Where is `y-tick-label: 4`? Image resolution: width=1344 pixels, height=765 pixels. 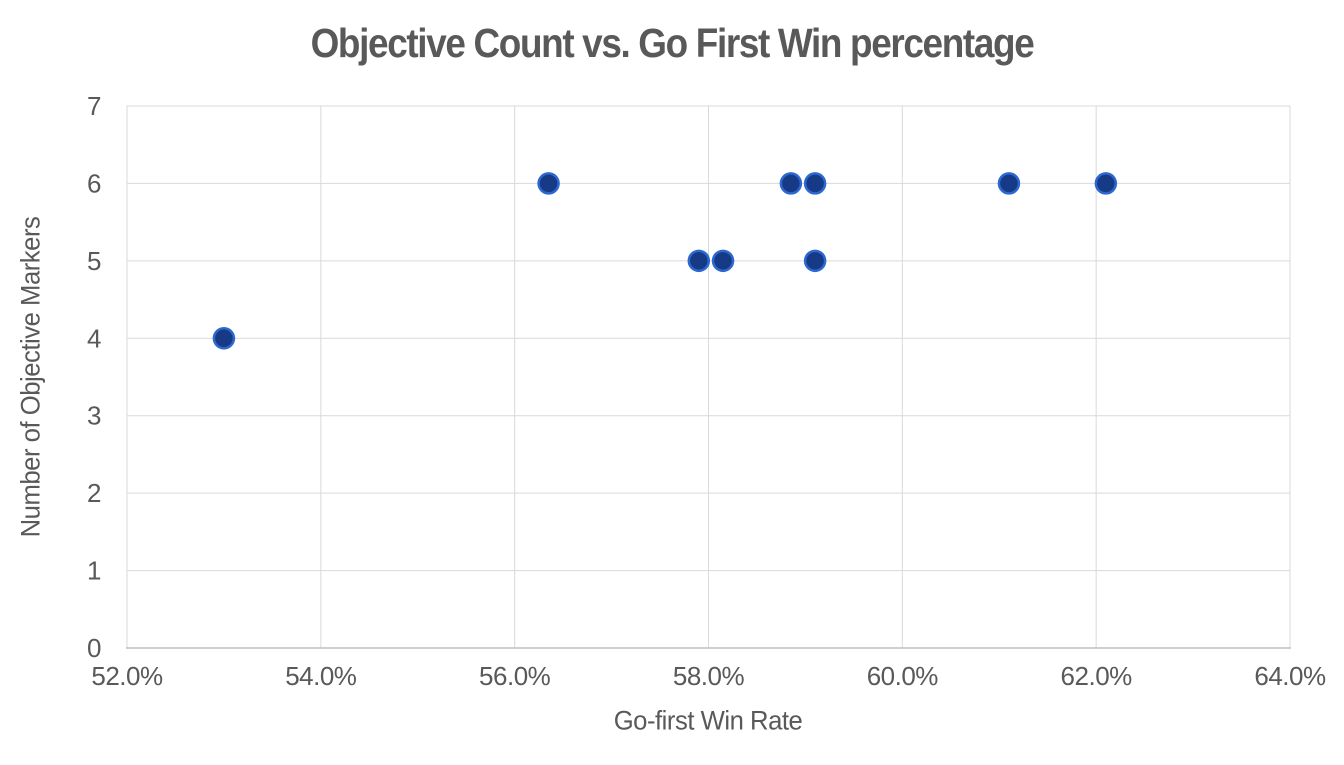 y-tick-label: 4 is located at coordinates (94, 338).